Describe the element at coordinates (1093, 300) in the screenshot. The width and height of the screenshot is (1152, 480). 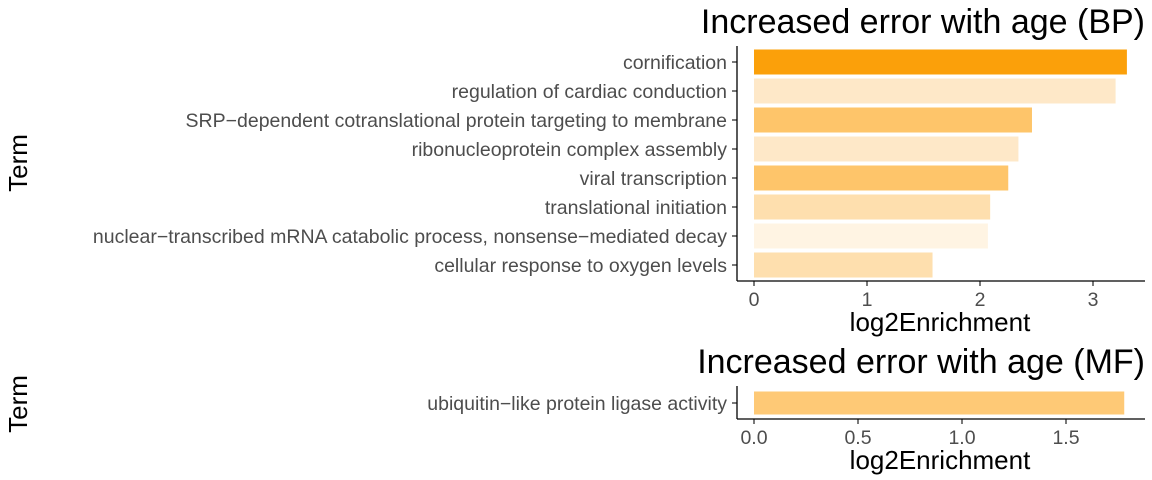
I see `bp-x-tick-label: 3` at that location.